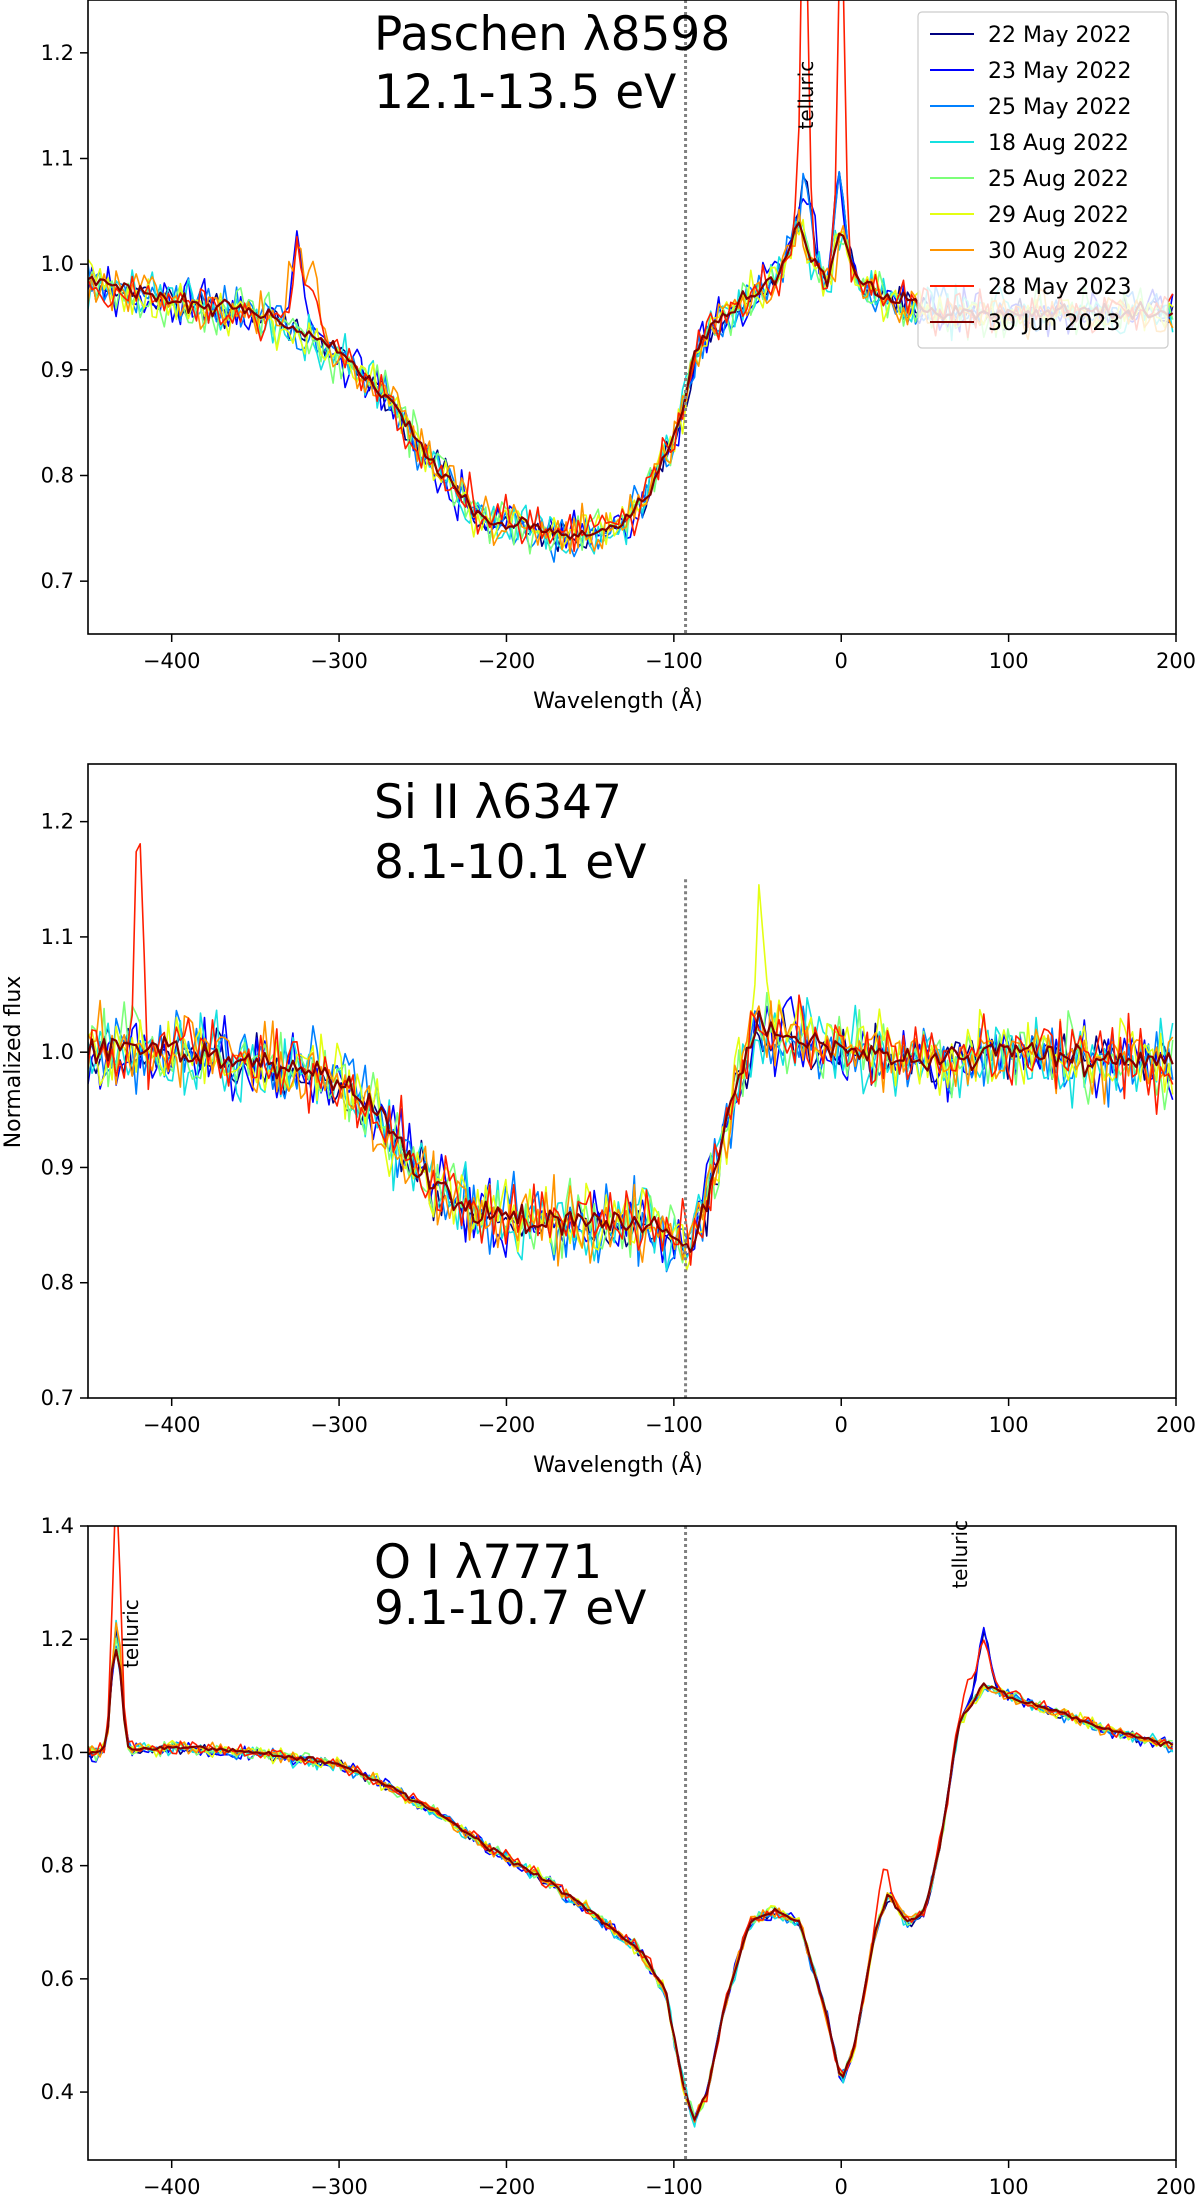 Image resolution: width=1200 pixels, height=2199 pixels. Describe the element at coordinates (498, 802) in the screenshot. I see `panel-title: Si II λ6347` at that location.